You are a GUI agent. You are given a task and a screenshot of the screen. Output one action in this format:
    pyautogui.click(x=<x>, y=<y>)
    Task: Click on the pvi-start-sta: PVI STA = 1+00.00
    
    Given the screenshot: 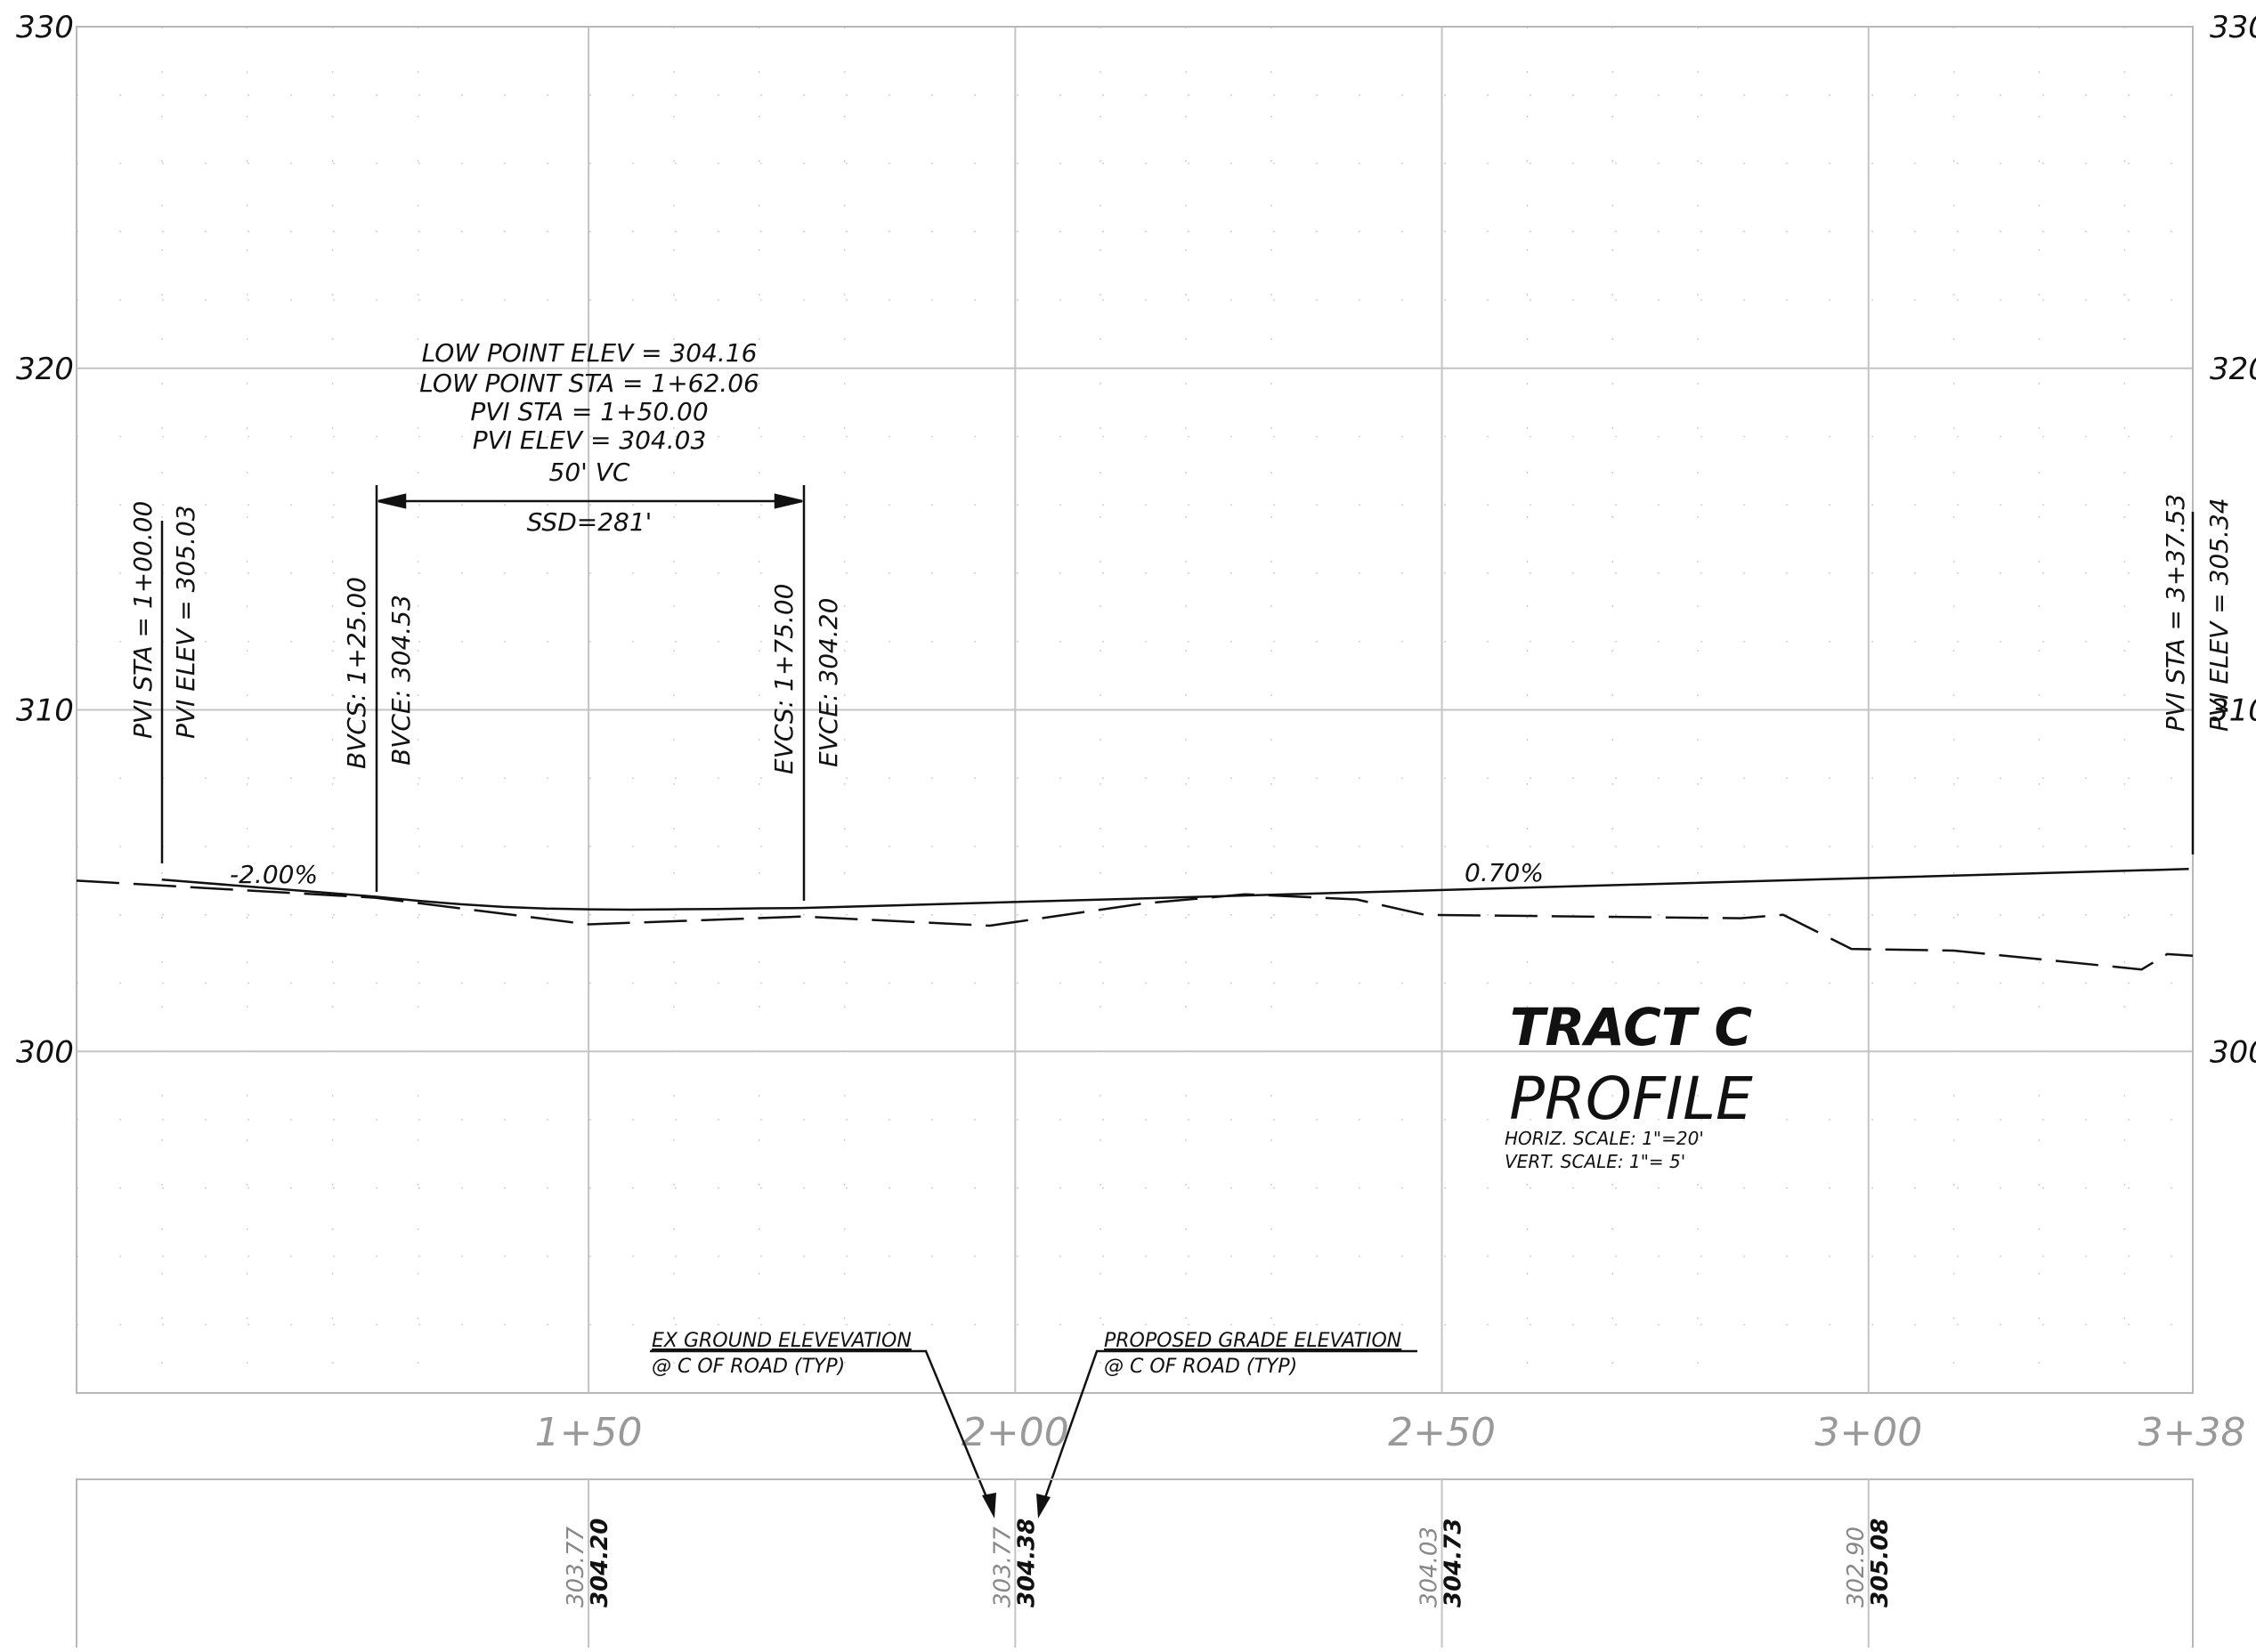 What is the action you would take?
    pyautogui.click(x=143, y=620)
    